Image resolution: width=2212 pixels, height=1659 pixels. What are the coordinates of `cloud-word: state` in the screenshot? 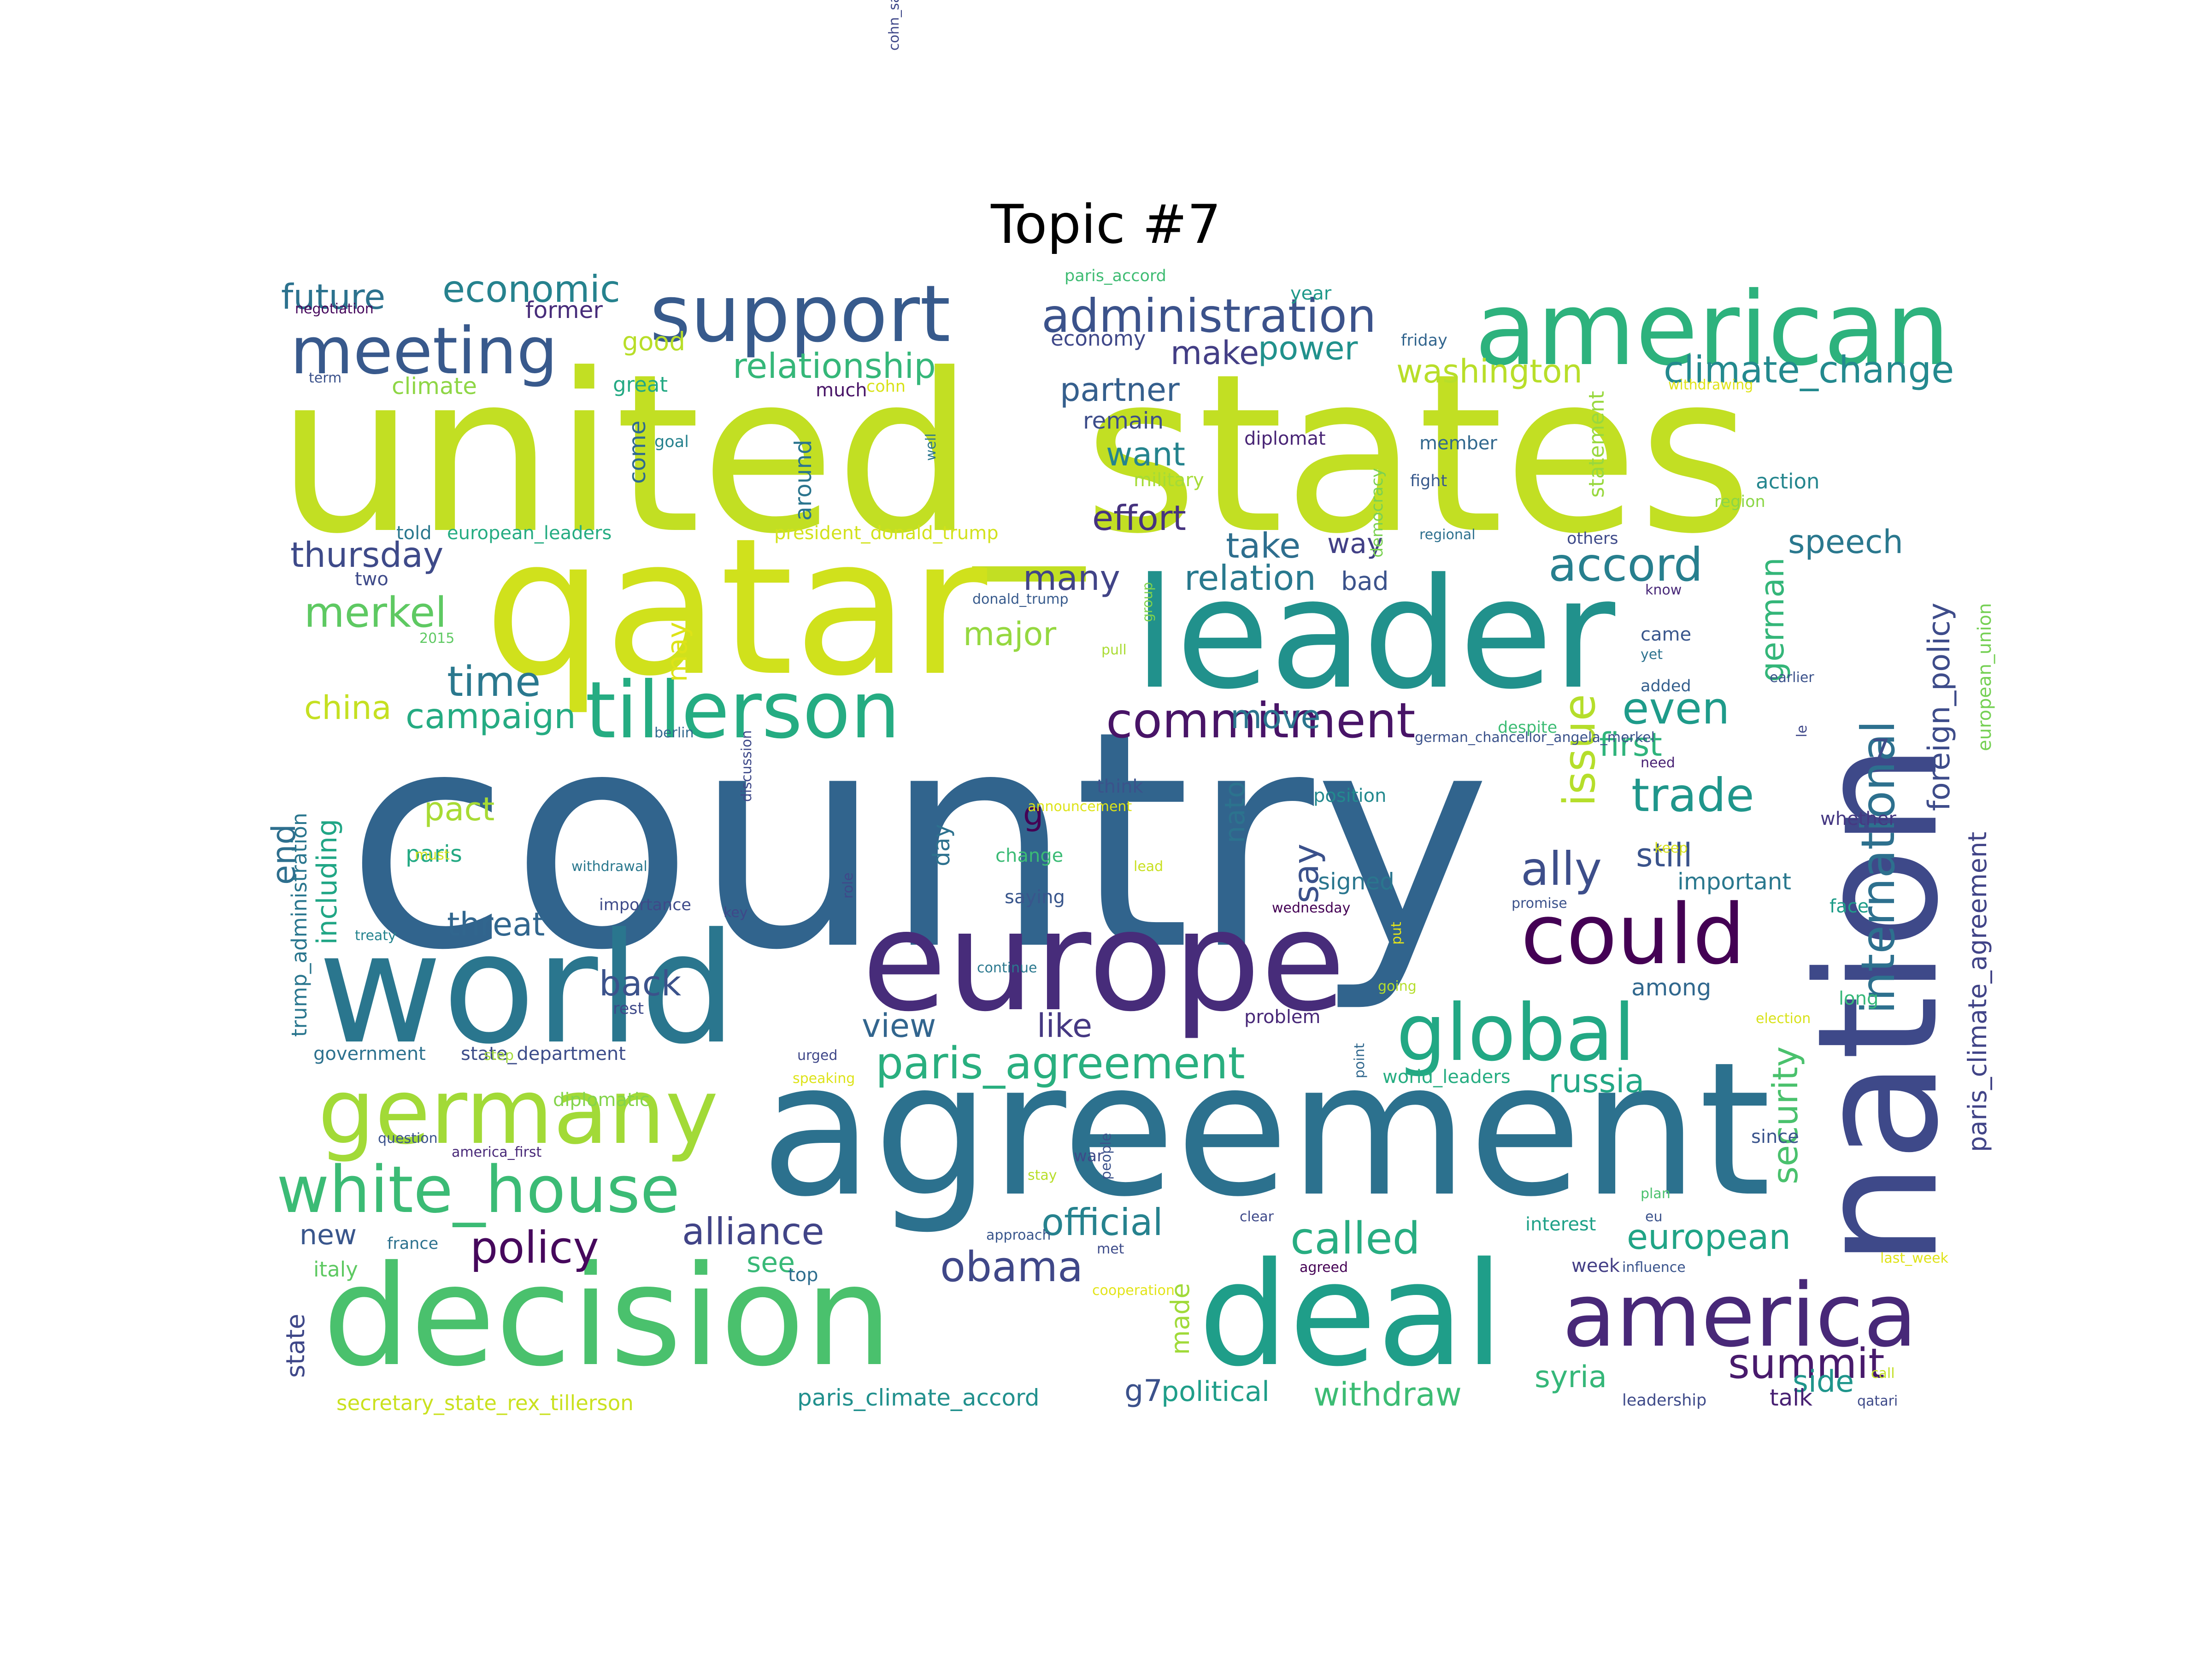 It's located at (295, 1346).